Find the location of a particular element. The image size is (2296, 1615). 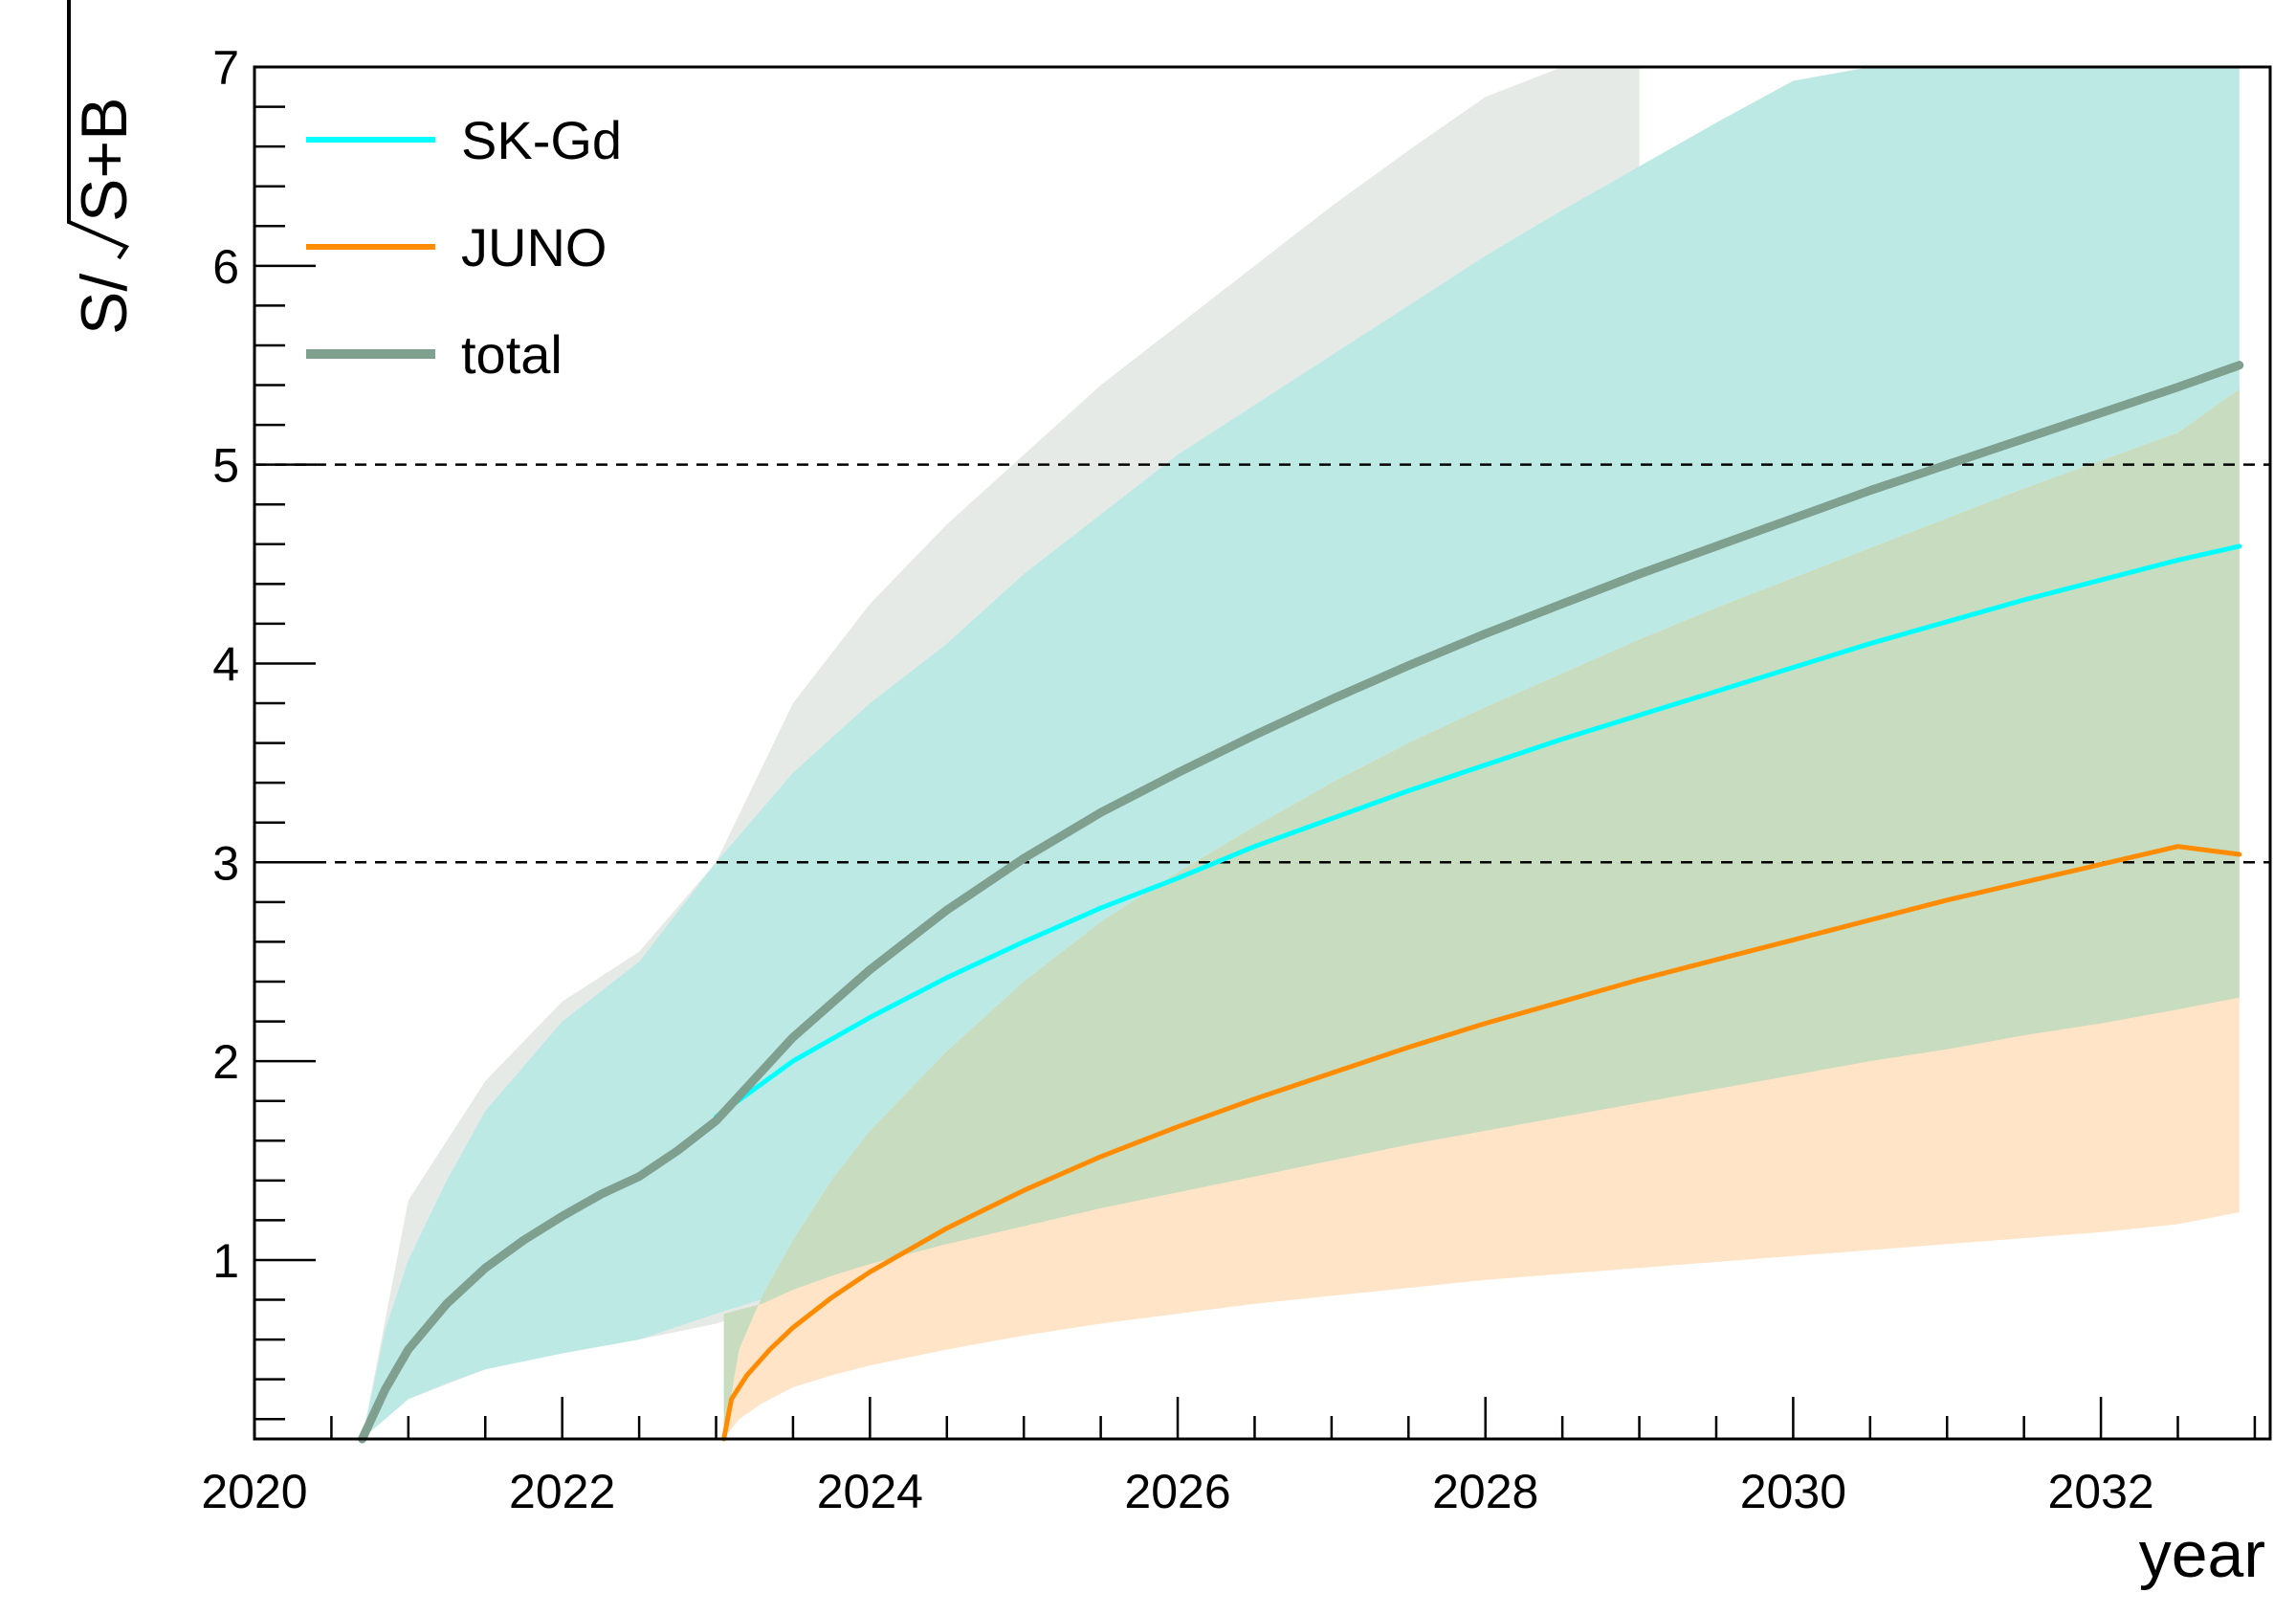

legend-label-total: total is located at coordinates (512, 354).